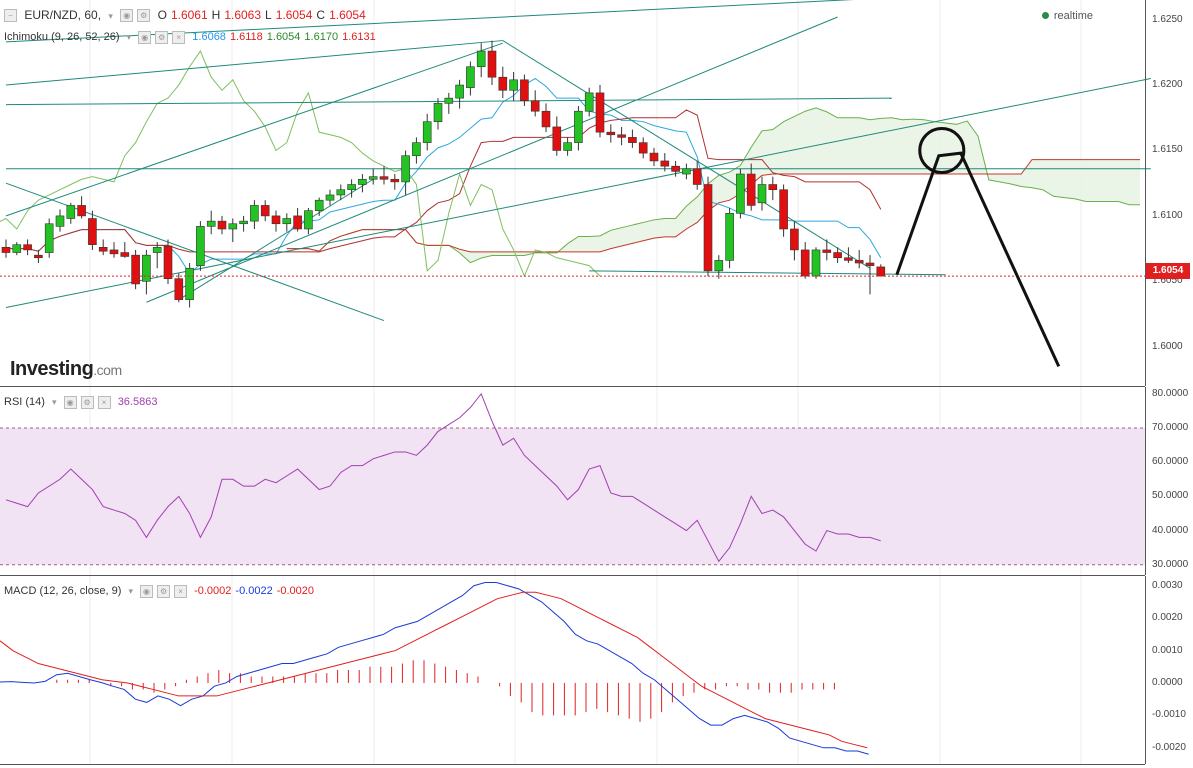  What do you see at coordinates (347, 15) in the screenshot?
I see `ohlc-value: 1.6054` at bounding box center [347, 15].